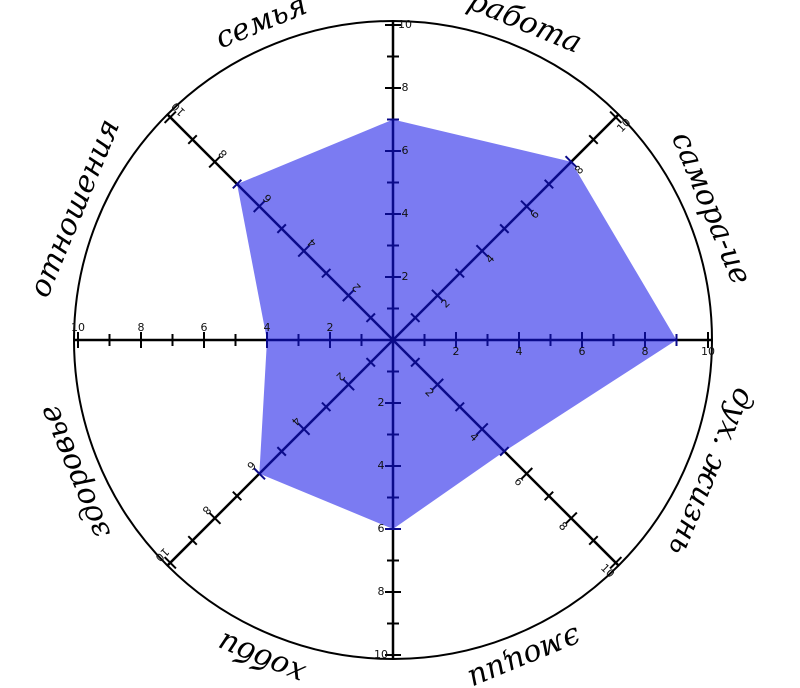 This screenshot has width=800, height=688. What do you see at coordinates (711, 472) in the screenshot?
I see `sector-label: дух. жизнь` at bounding box center [711, 472].